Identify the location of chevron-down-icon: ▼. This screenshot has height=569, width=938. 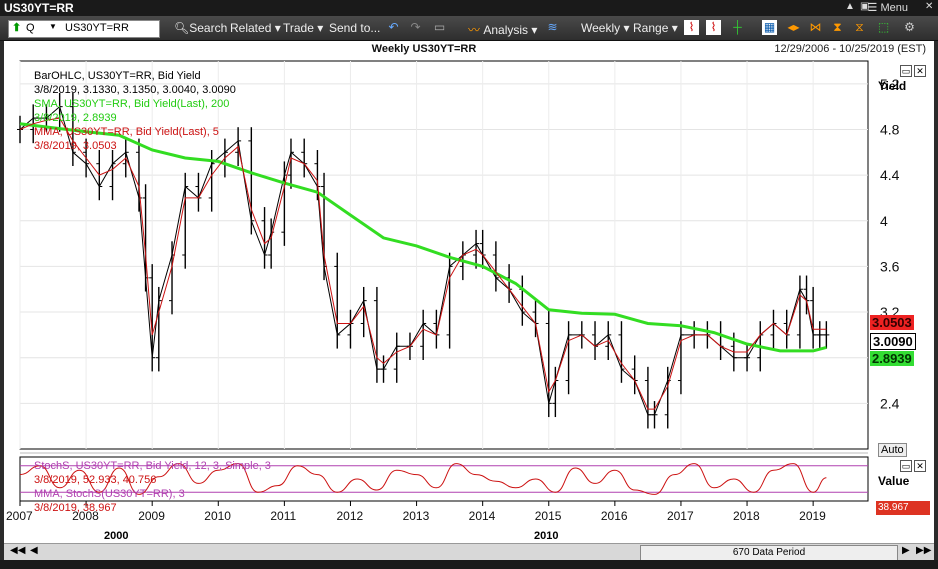
(53, 26).